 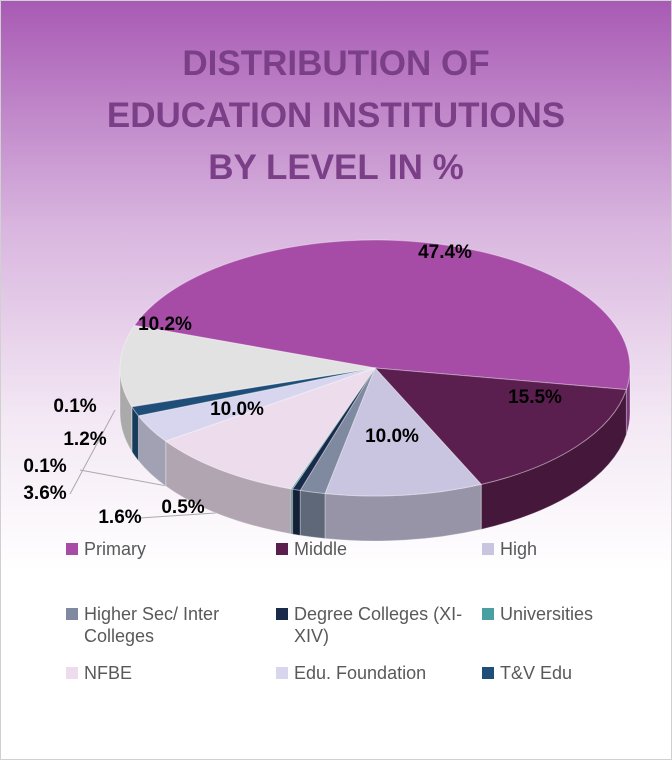 What do you see at coordinates (575, 549) in the screenshot?
I see `legend-item: High` at bounding box center [575, 549].